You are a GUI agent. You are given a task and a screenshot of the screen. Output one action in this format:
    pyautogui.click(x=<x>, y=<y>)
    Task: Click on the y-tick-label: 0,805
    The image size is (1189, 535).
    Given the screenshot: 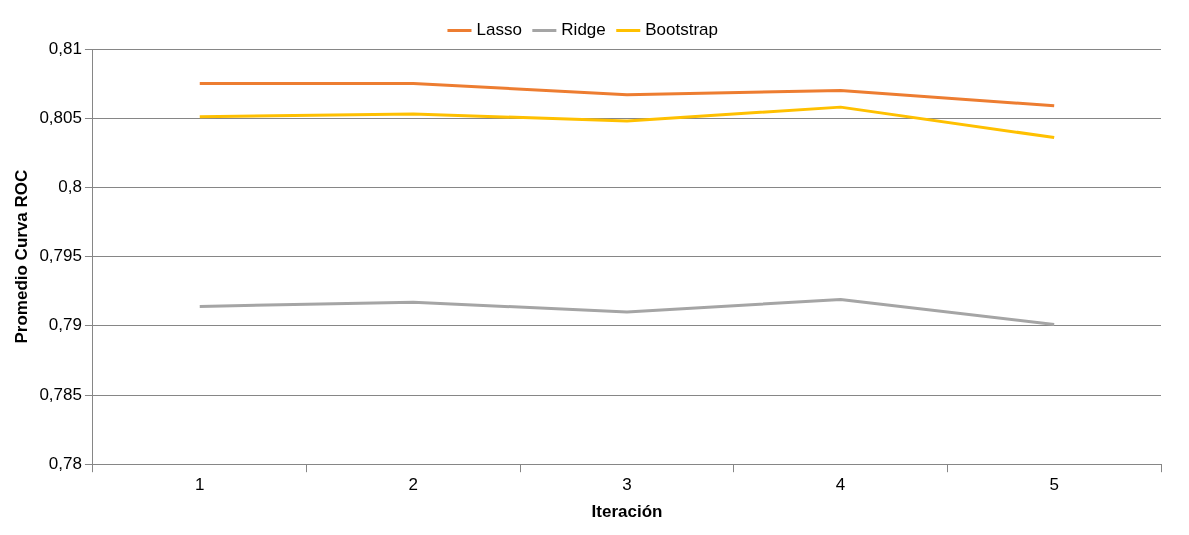 What is the action you would take?
    pyautogui.click(x=60, y=117)
    